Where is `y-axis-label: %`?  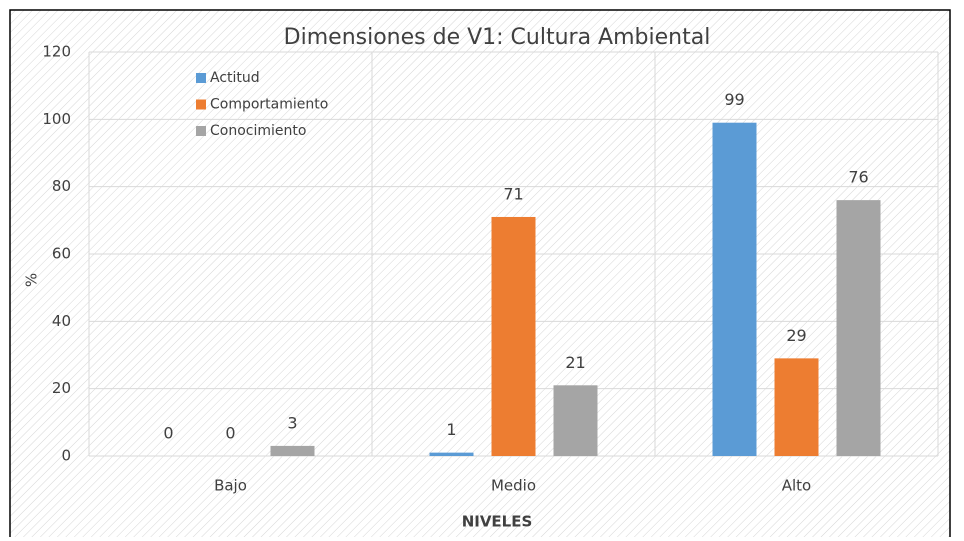 y-axis-label: % is located at coordinates (32, 280).